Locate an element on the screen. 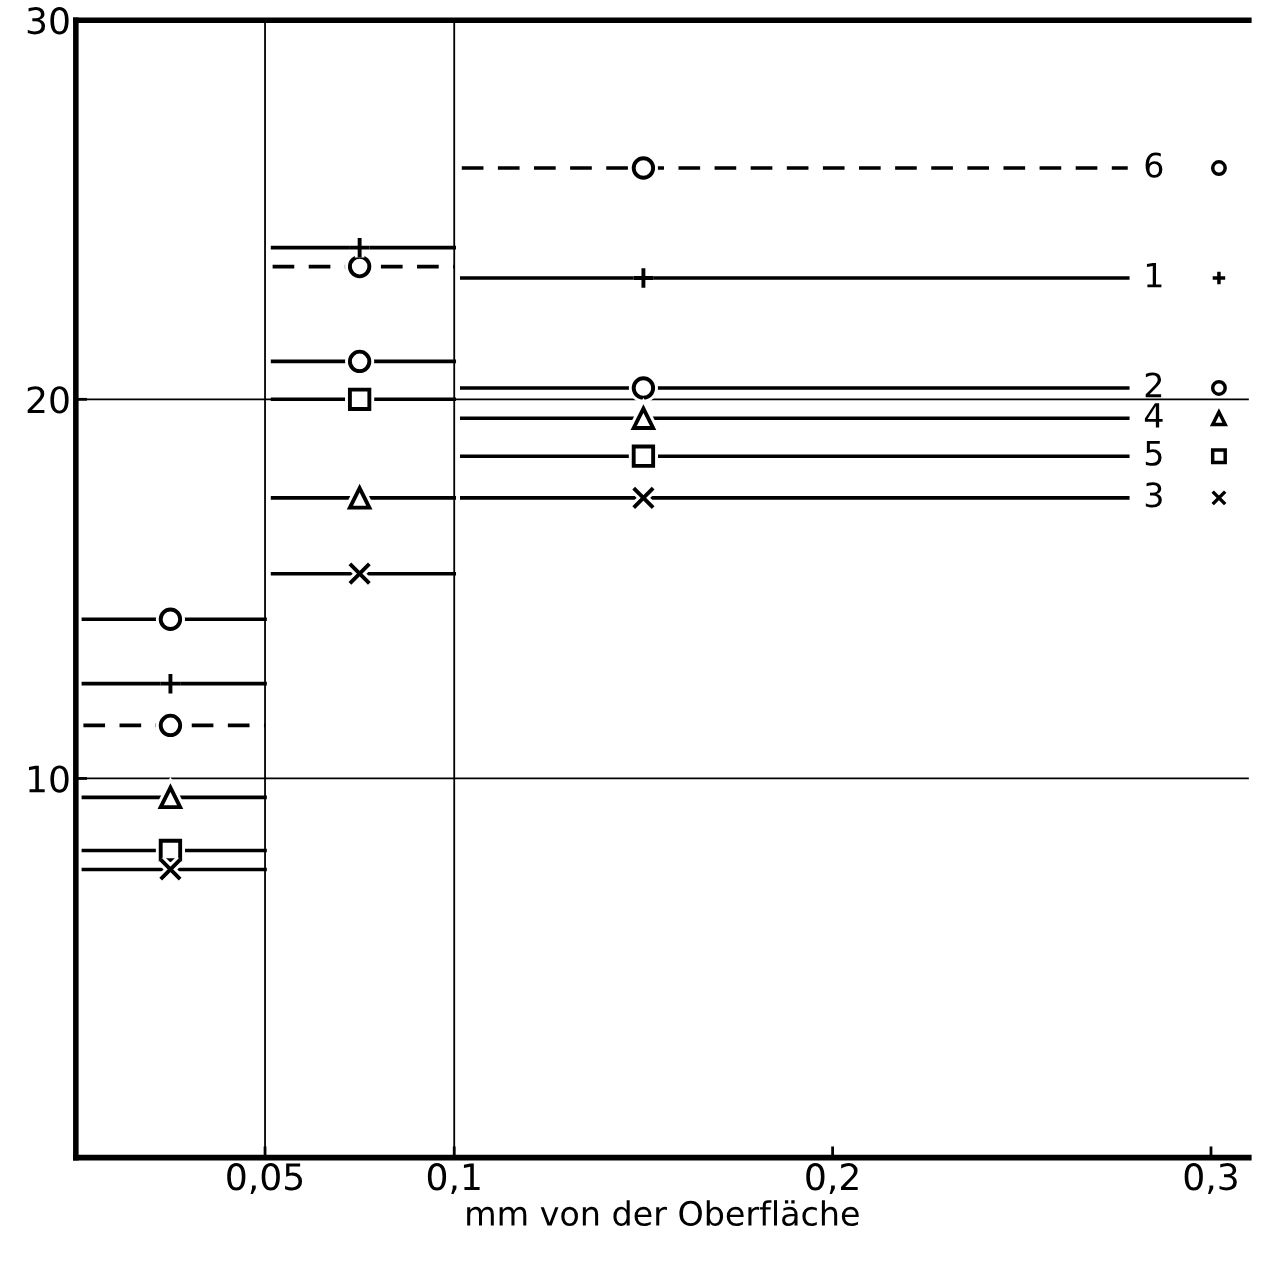 Image resolution: width=1264 pixels, height=1261 pixels. y-tick-label: 10 is located at coordinates (48, 779).